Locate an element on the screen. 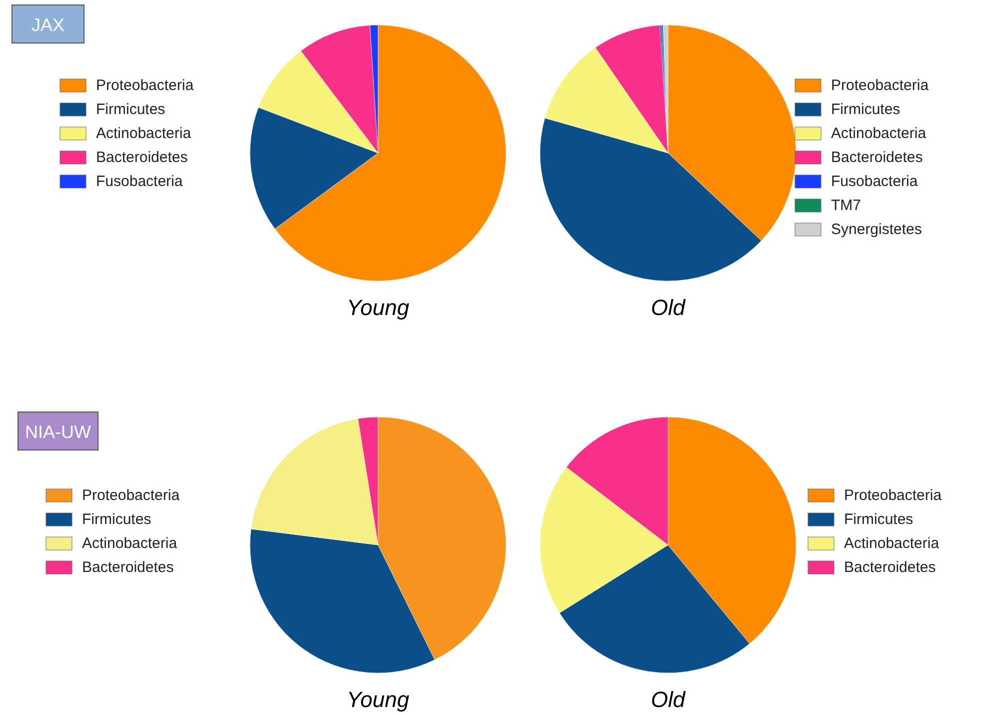 This screenshot has height=715, width=990. text: NIA-UW is located at coordinates (58, 432).